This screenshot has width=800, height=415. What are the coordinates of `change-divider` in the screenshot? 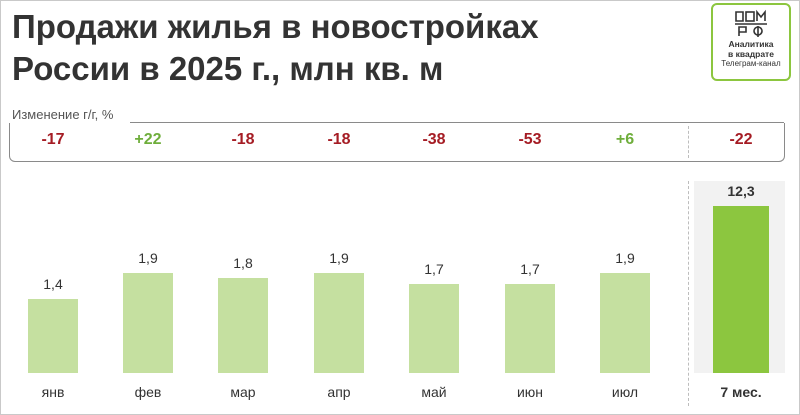 It's located at (688, 142).